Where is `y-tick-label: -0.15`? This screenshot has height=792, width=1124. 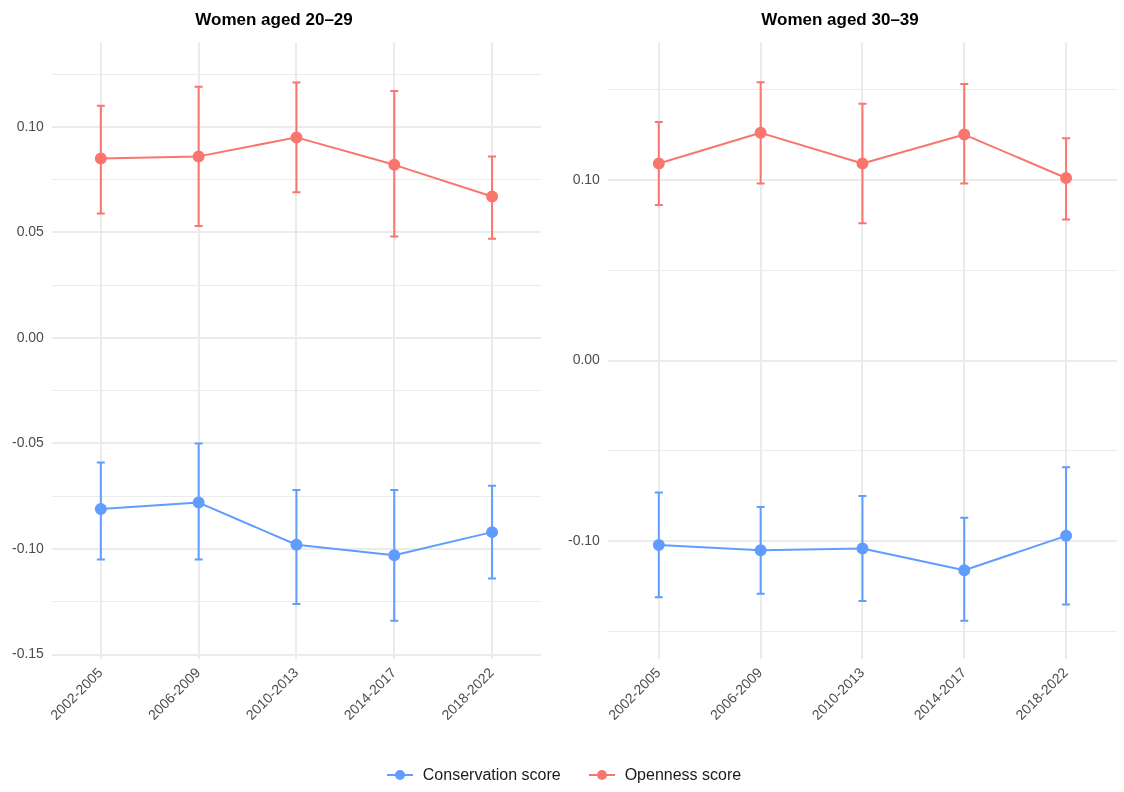 y-tick-label: -0.15 is located at coordinates (28, 653).